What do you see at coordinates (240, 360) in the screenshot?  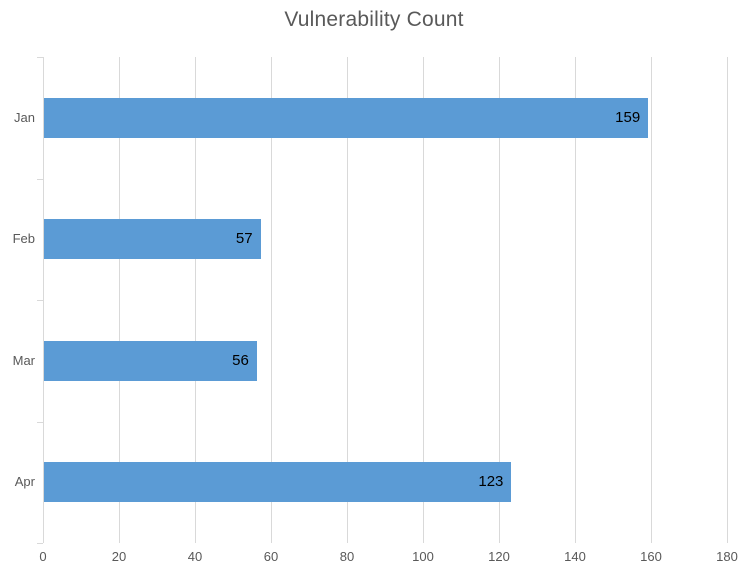 I see `bar-value-label: 56` at bounding box center [240, 360].